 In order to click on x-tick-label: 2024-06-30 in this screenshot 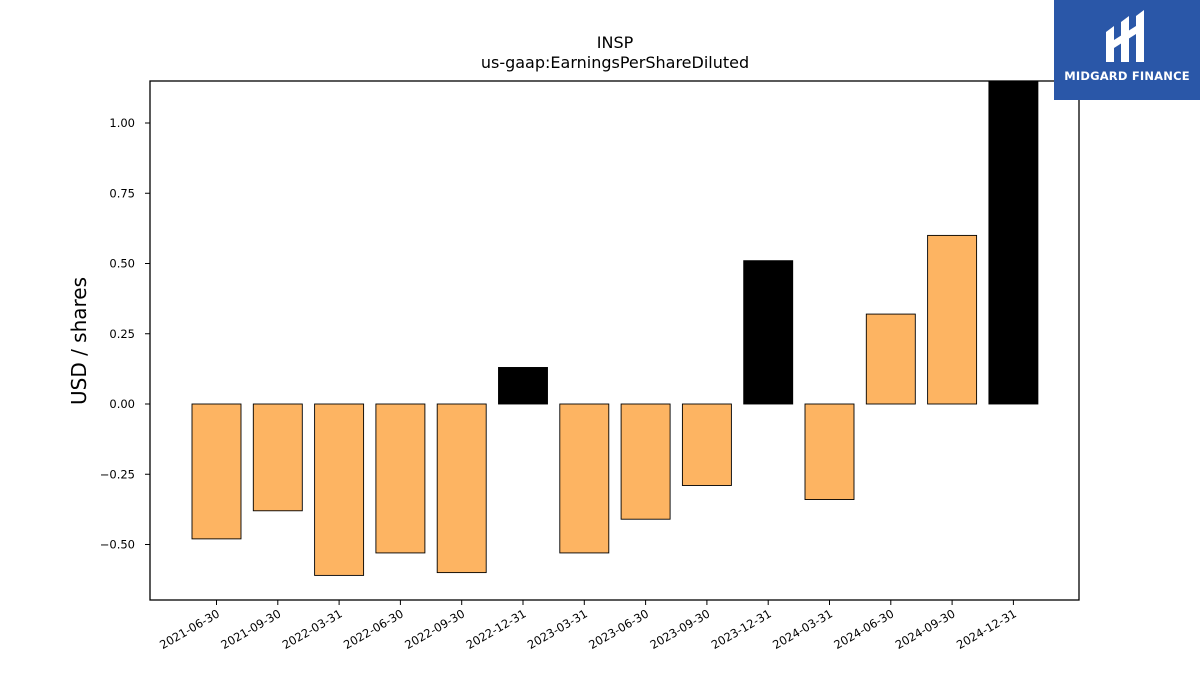, I will do `click(863, 629)`.